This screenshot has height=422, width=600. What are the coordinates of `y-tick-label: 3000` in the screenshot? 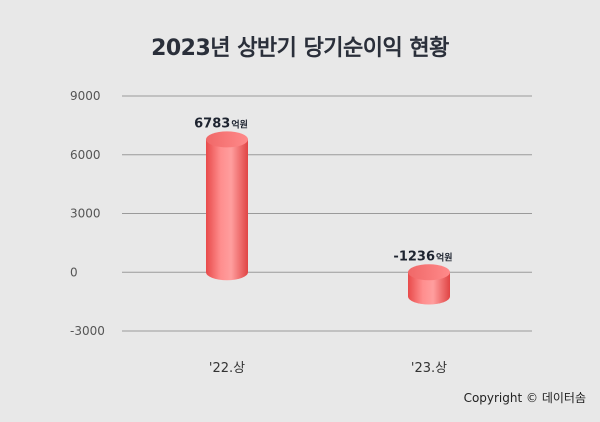 It's located at (85, 214).